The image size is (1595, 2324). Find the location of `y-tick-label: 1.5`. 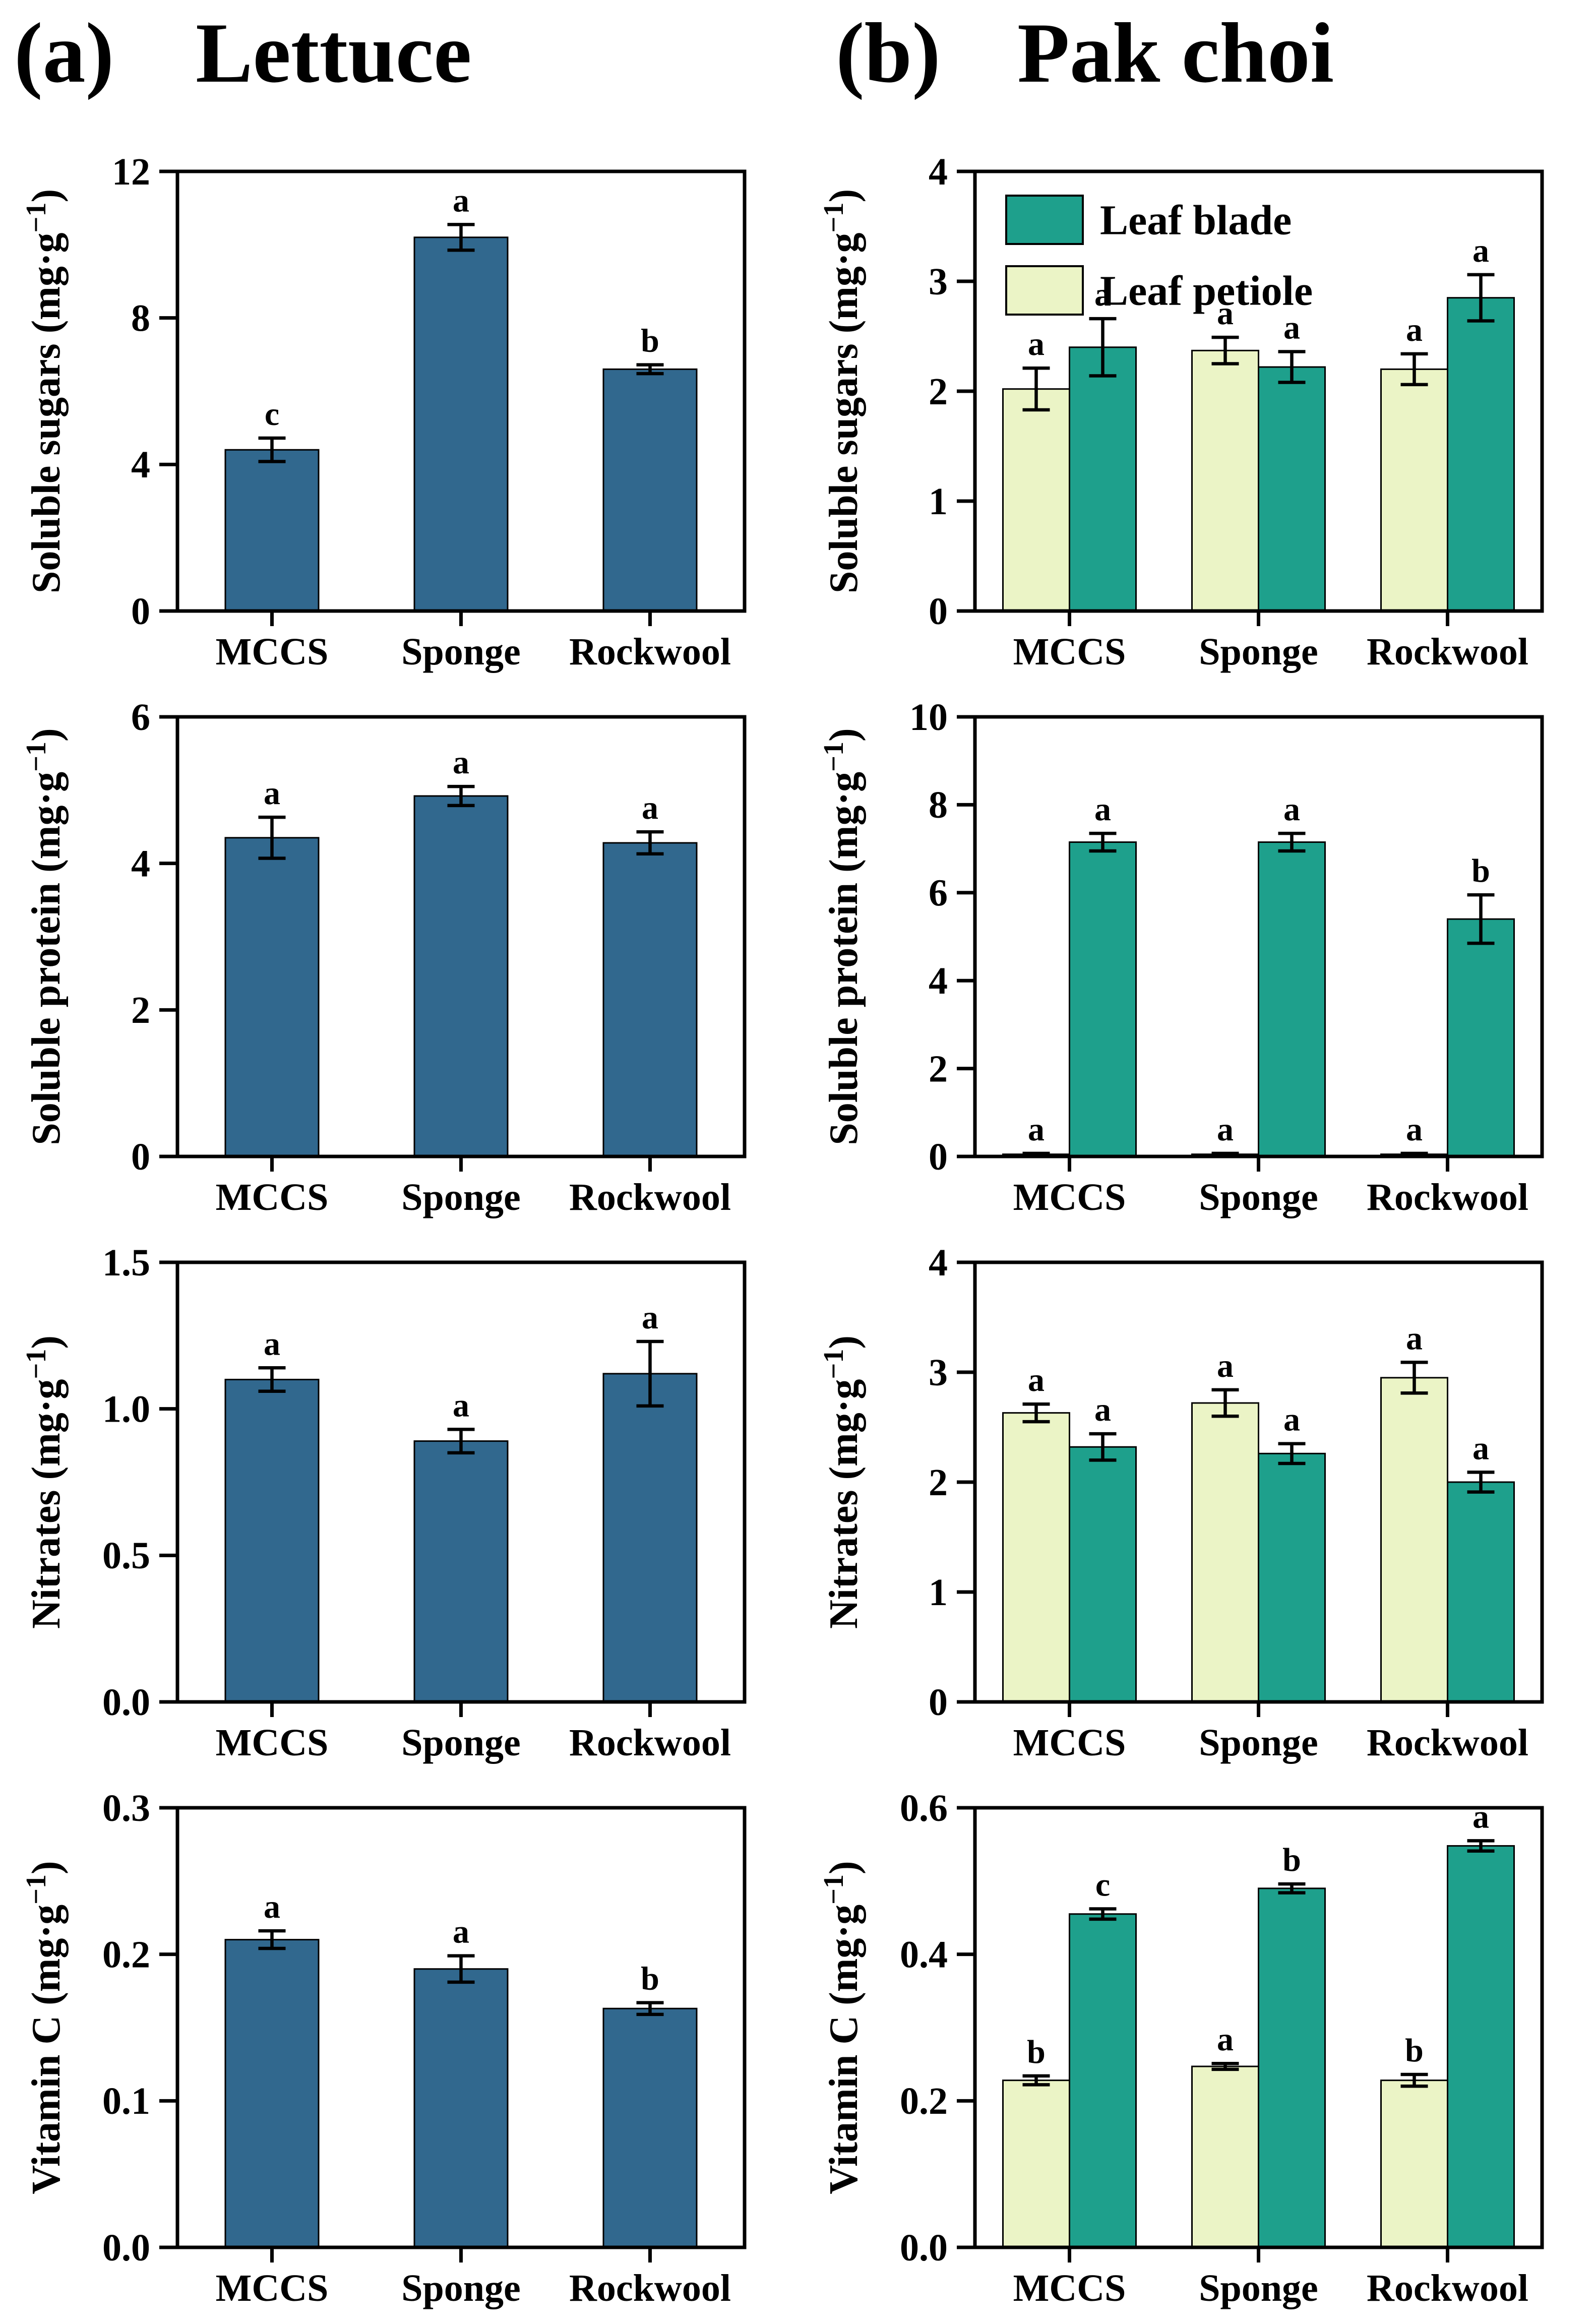

y-tick-label: 1.5 is located at coordinates (126, 1263).